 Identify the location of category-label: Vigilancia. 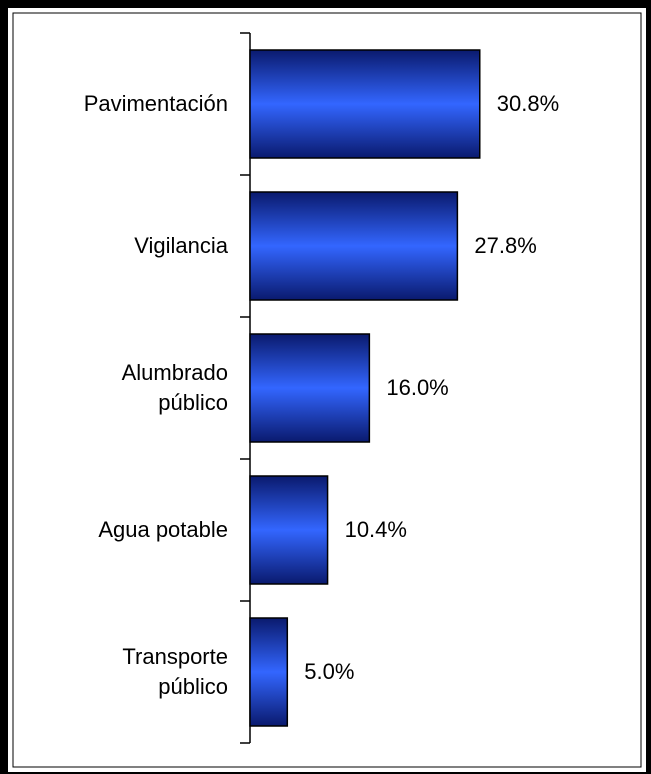
(181, 245).